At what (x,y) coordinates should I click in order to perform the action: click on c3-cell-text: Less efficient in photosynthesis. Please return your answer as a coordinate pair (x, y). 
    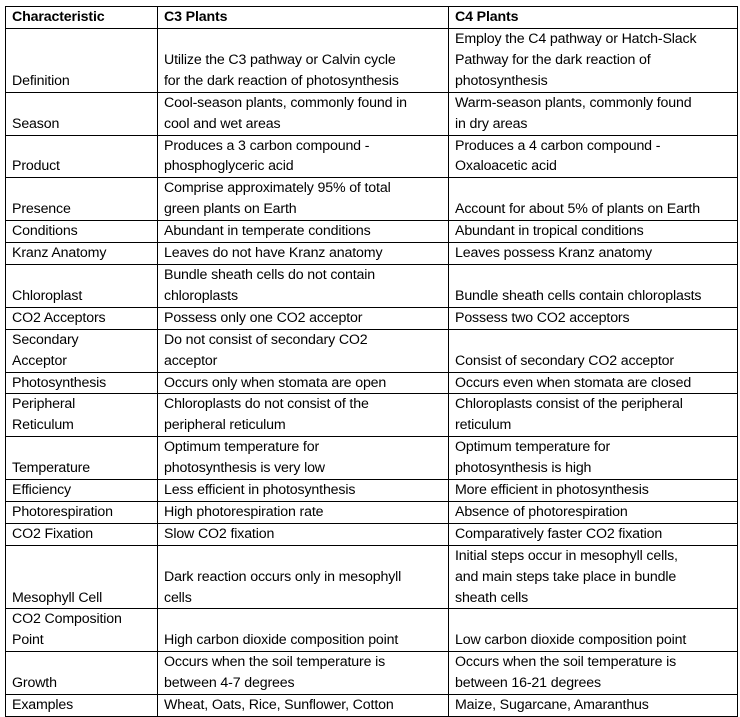
    Looking at the image, I should click on (260, 490).